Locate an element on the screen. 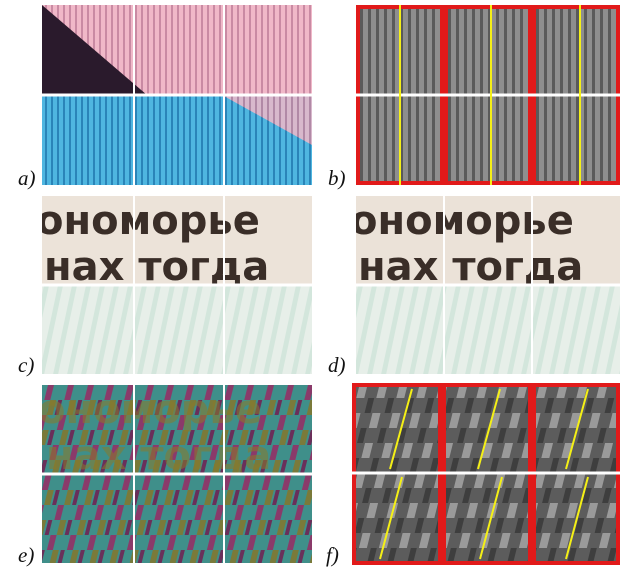  panel-c-text-line2: нах тогда is located at coordinates (156, 267).